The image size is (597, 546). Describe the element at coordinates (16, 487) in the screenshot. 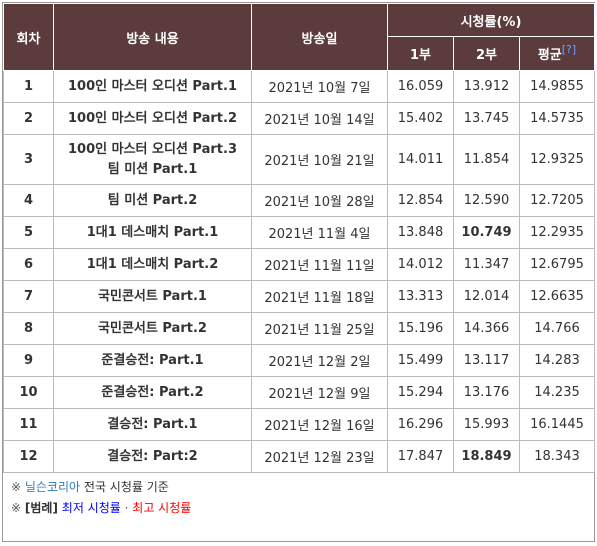

I see `note-mark: ※` at that location.